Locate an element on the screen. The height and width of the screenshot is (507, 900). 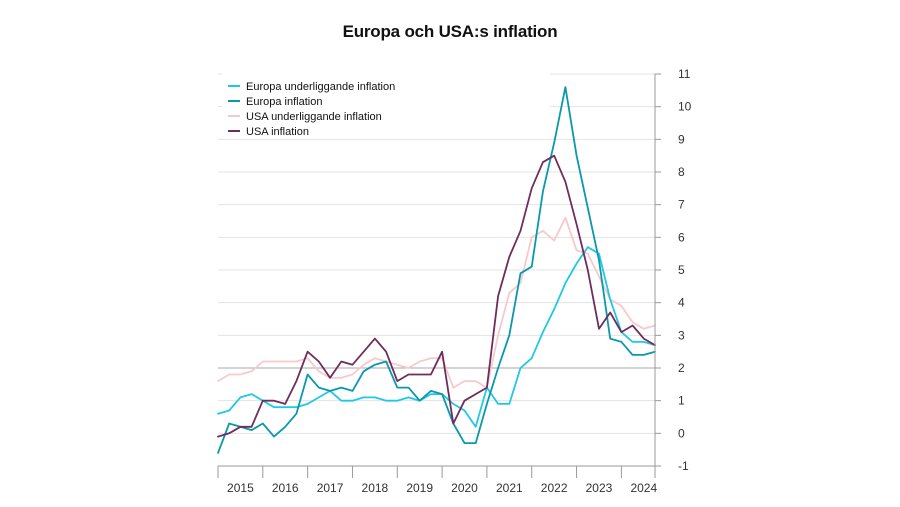
y-tick-label: 8 is located at coordinates (681, 172).